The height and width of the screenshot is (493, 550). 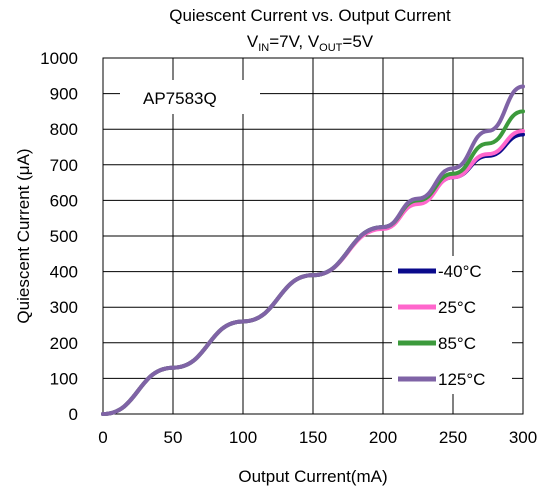 I want to click on legend-label-2: 85°C, so click(x=457, y=343).